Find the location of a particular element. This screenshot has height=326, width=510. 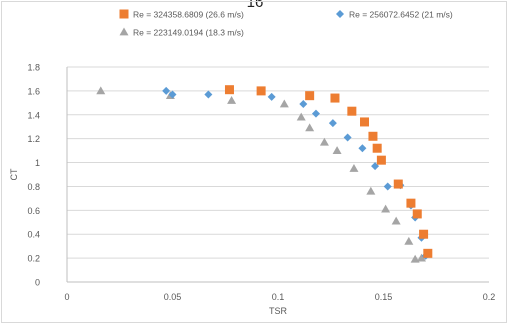

y-tick-label: 1.4 is located at coordinates (33, 115).